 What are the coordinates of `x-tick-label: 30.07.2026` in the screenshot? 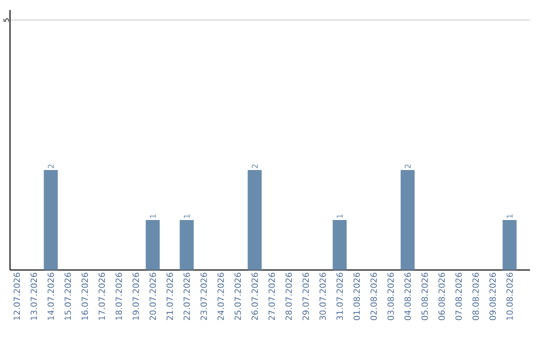 It's located at (322, 296).